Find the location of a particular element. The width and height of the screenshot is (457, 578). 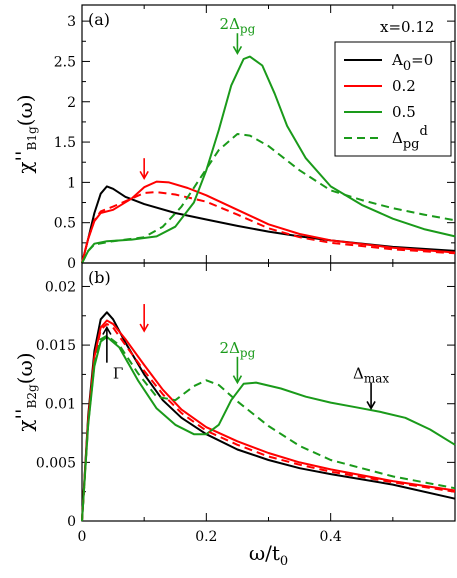

x-tick-label: 0 is located at coordinates (82, 537).